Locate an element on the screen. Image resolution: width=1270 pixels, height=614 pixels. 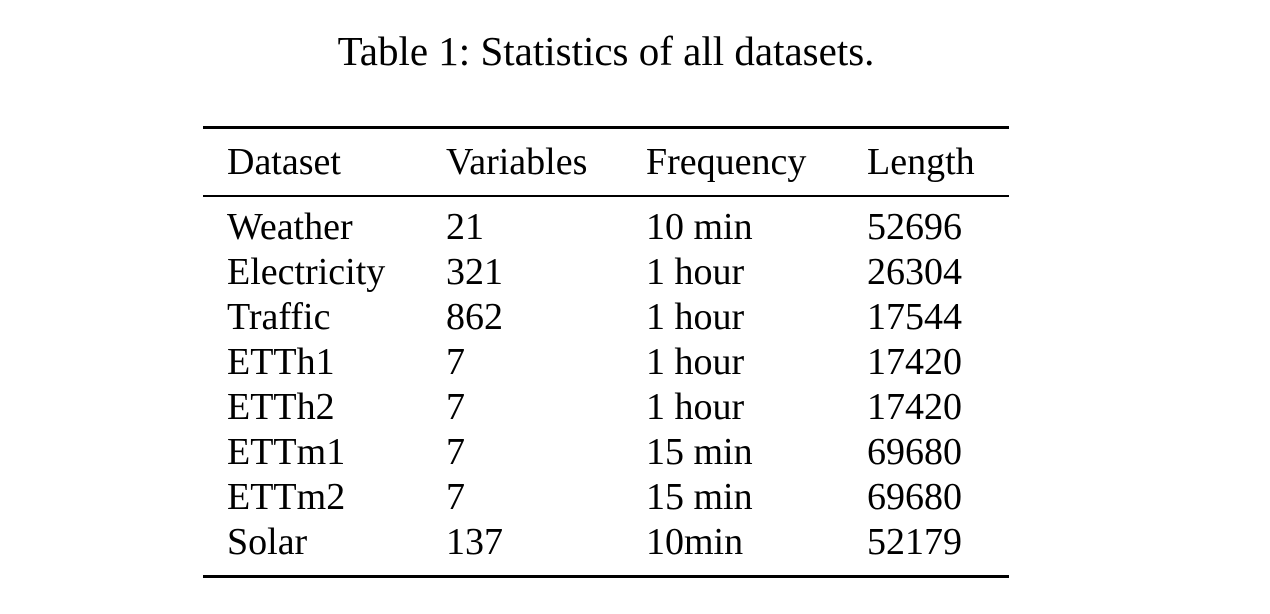
cell-dataset: Electricity is located at coordinates (306, 272).